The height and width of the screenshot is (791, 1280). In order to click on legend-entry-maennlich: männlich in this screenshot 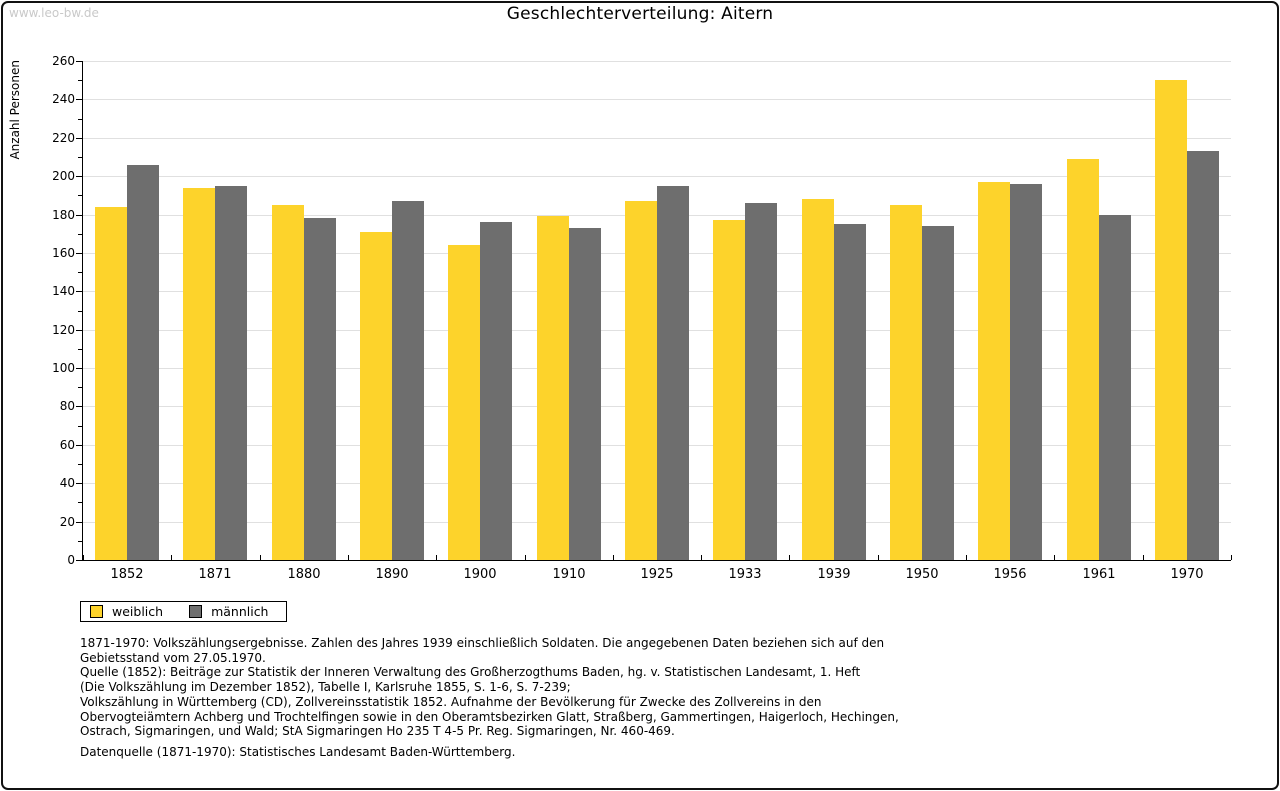, I will do `click(228, 611)`.